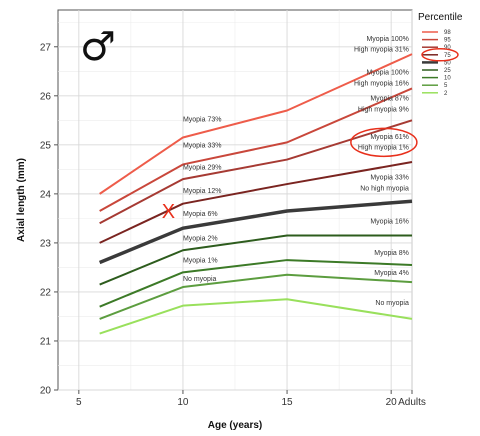 The image size is (480, 436). What do you see at coordinates (287, 402) in the screenshot?
I see `x-tick-label: 15` at bounding box center [287, 402].